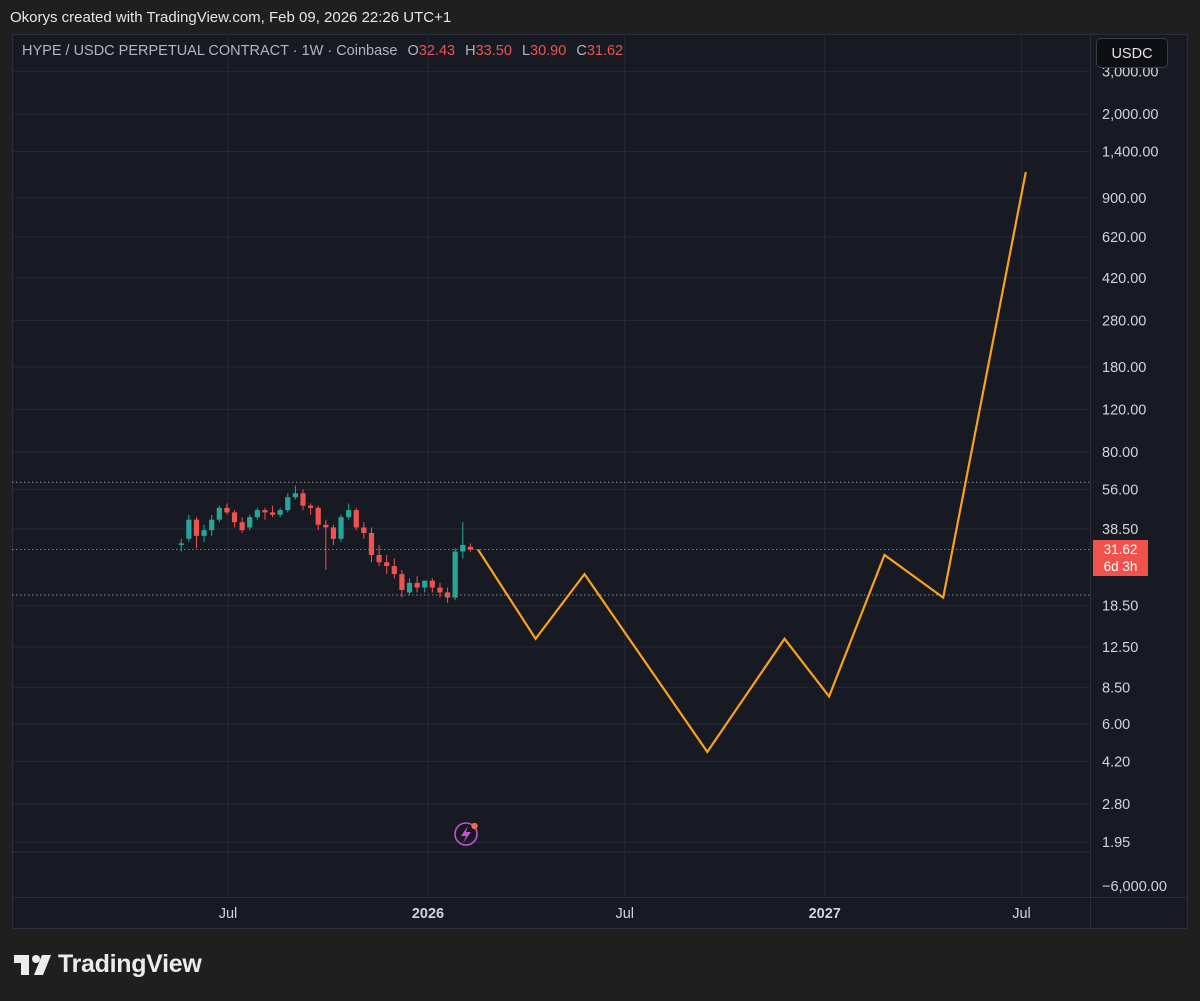 The image size is (1200, 1001). Describe the element at coordinates (1132, 53) in the screenshot. I see `currency-button: USDC` at that location.